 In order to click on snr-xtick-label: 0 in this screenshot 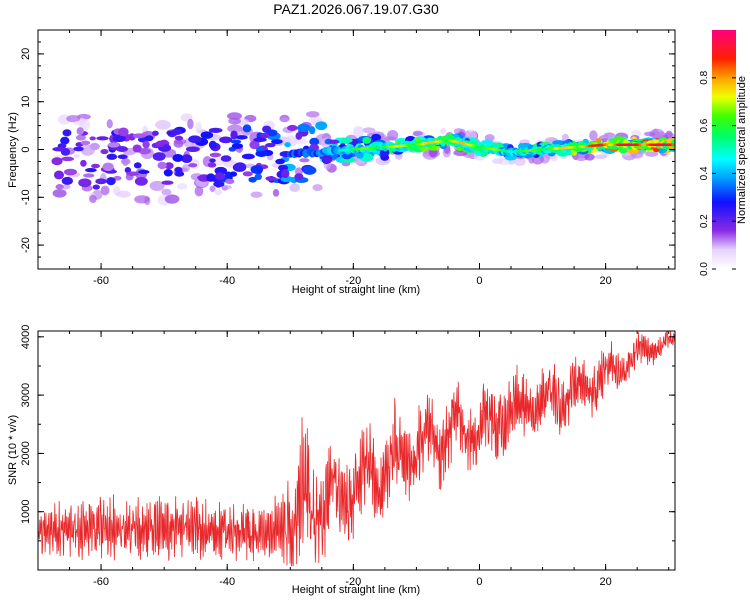, I will do `click(479, 582)`.